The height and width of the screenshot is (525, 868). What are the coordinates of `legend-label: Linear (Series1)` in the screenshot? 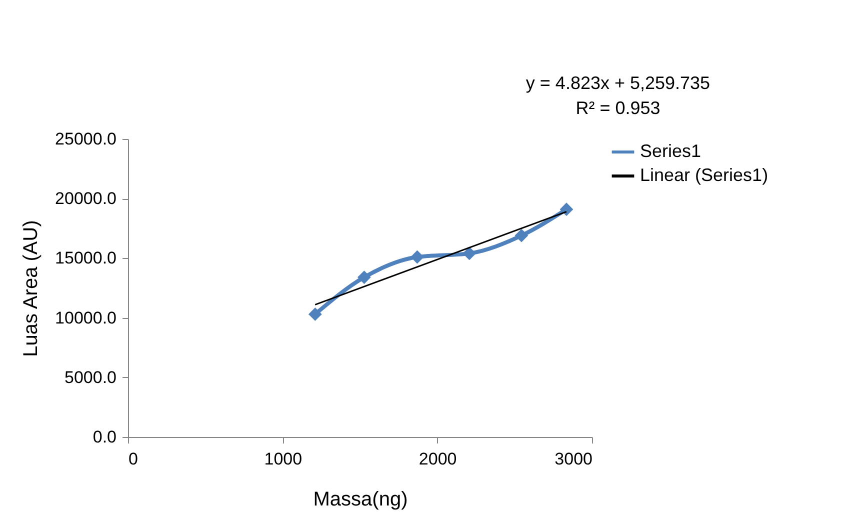 It's located at (704, 175).